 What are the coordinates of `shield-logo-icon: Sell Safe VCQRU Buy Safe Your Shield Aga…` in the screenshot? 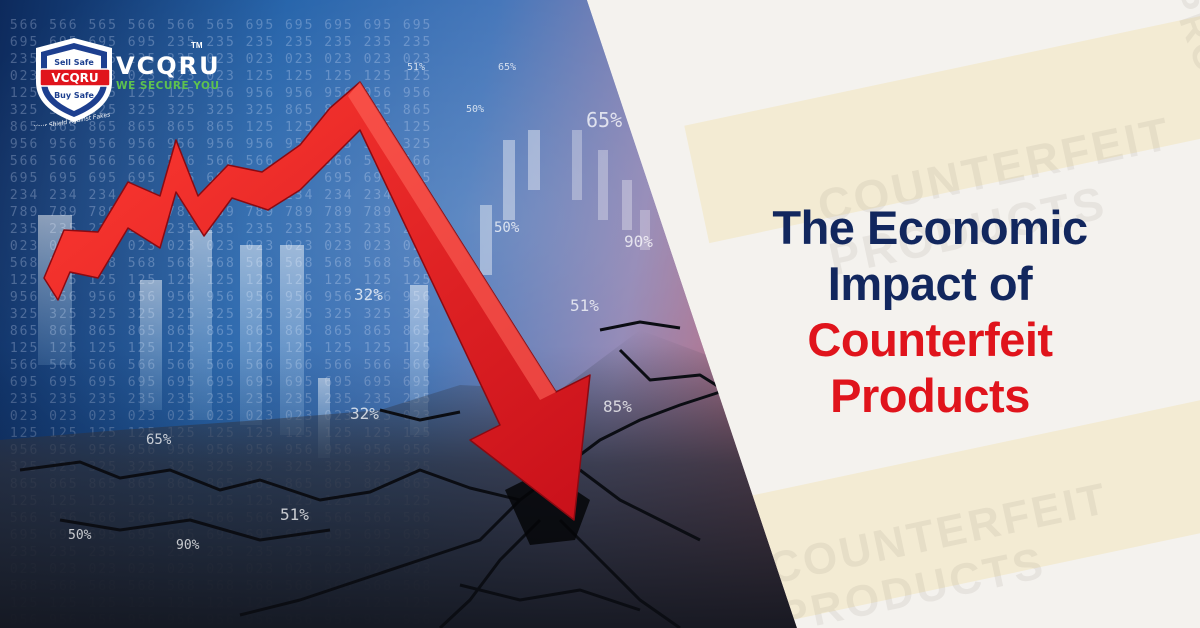 It's located at (73, 82).